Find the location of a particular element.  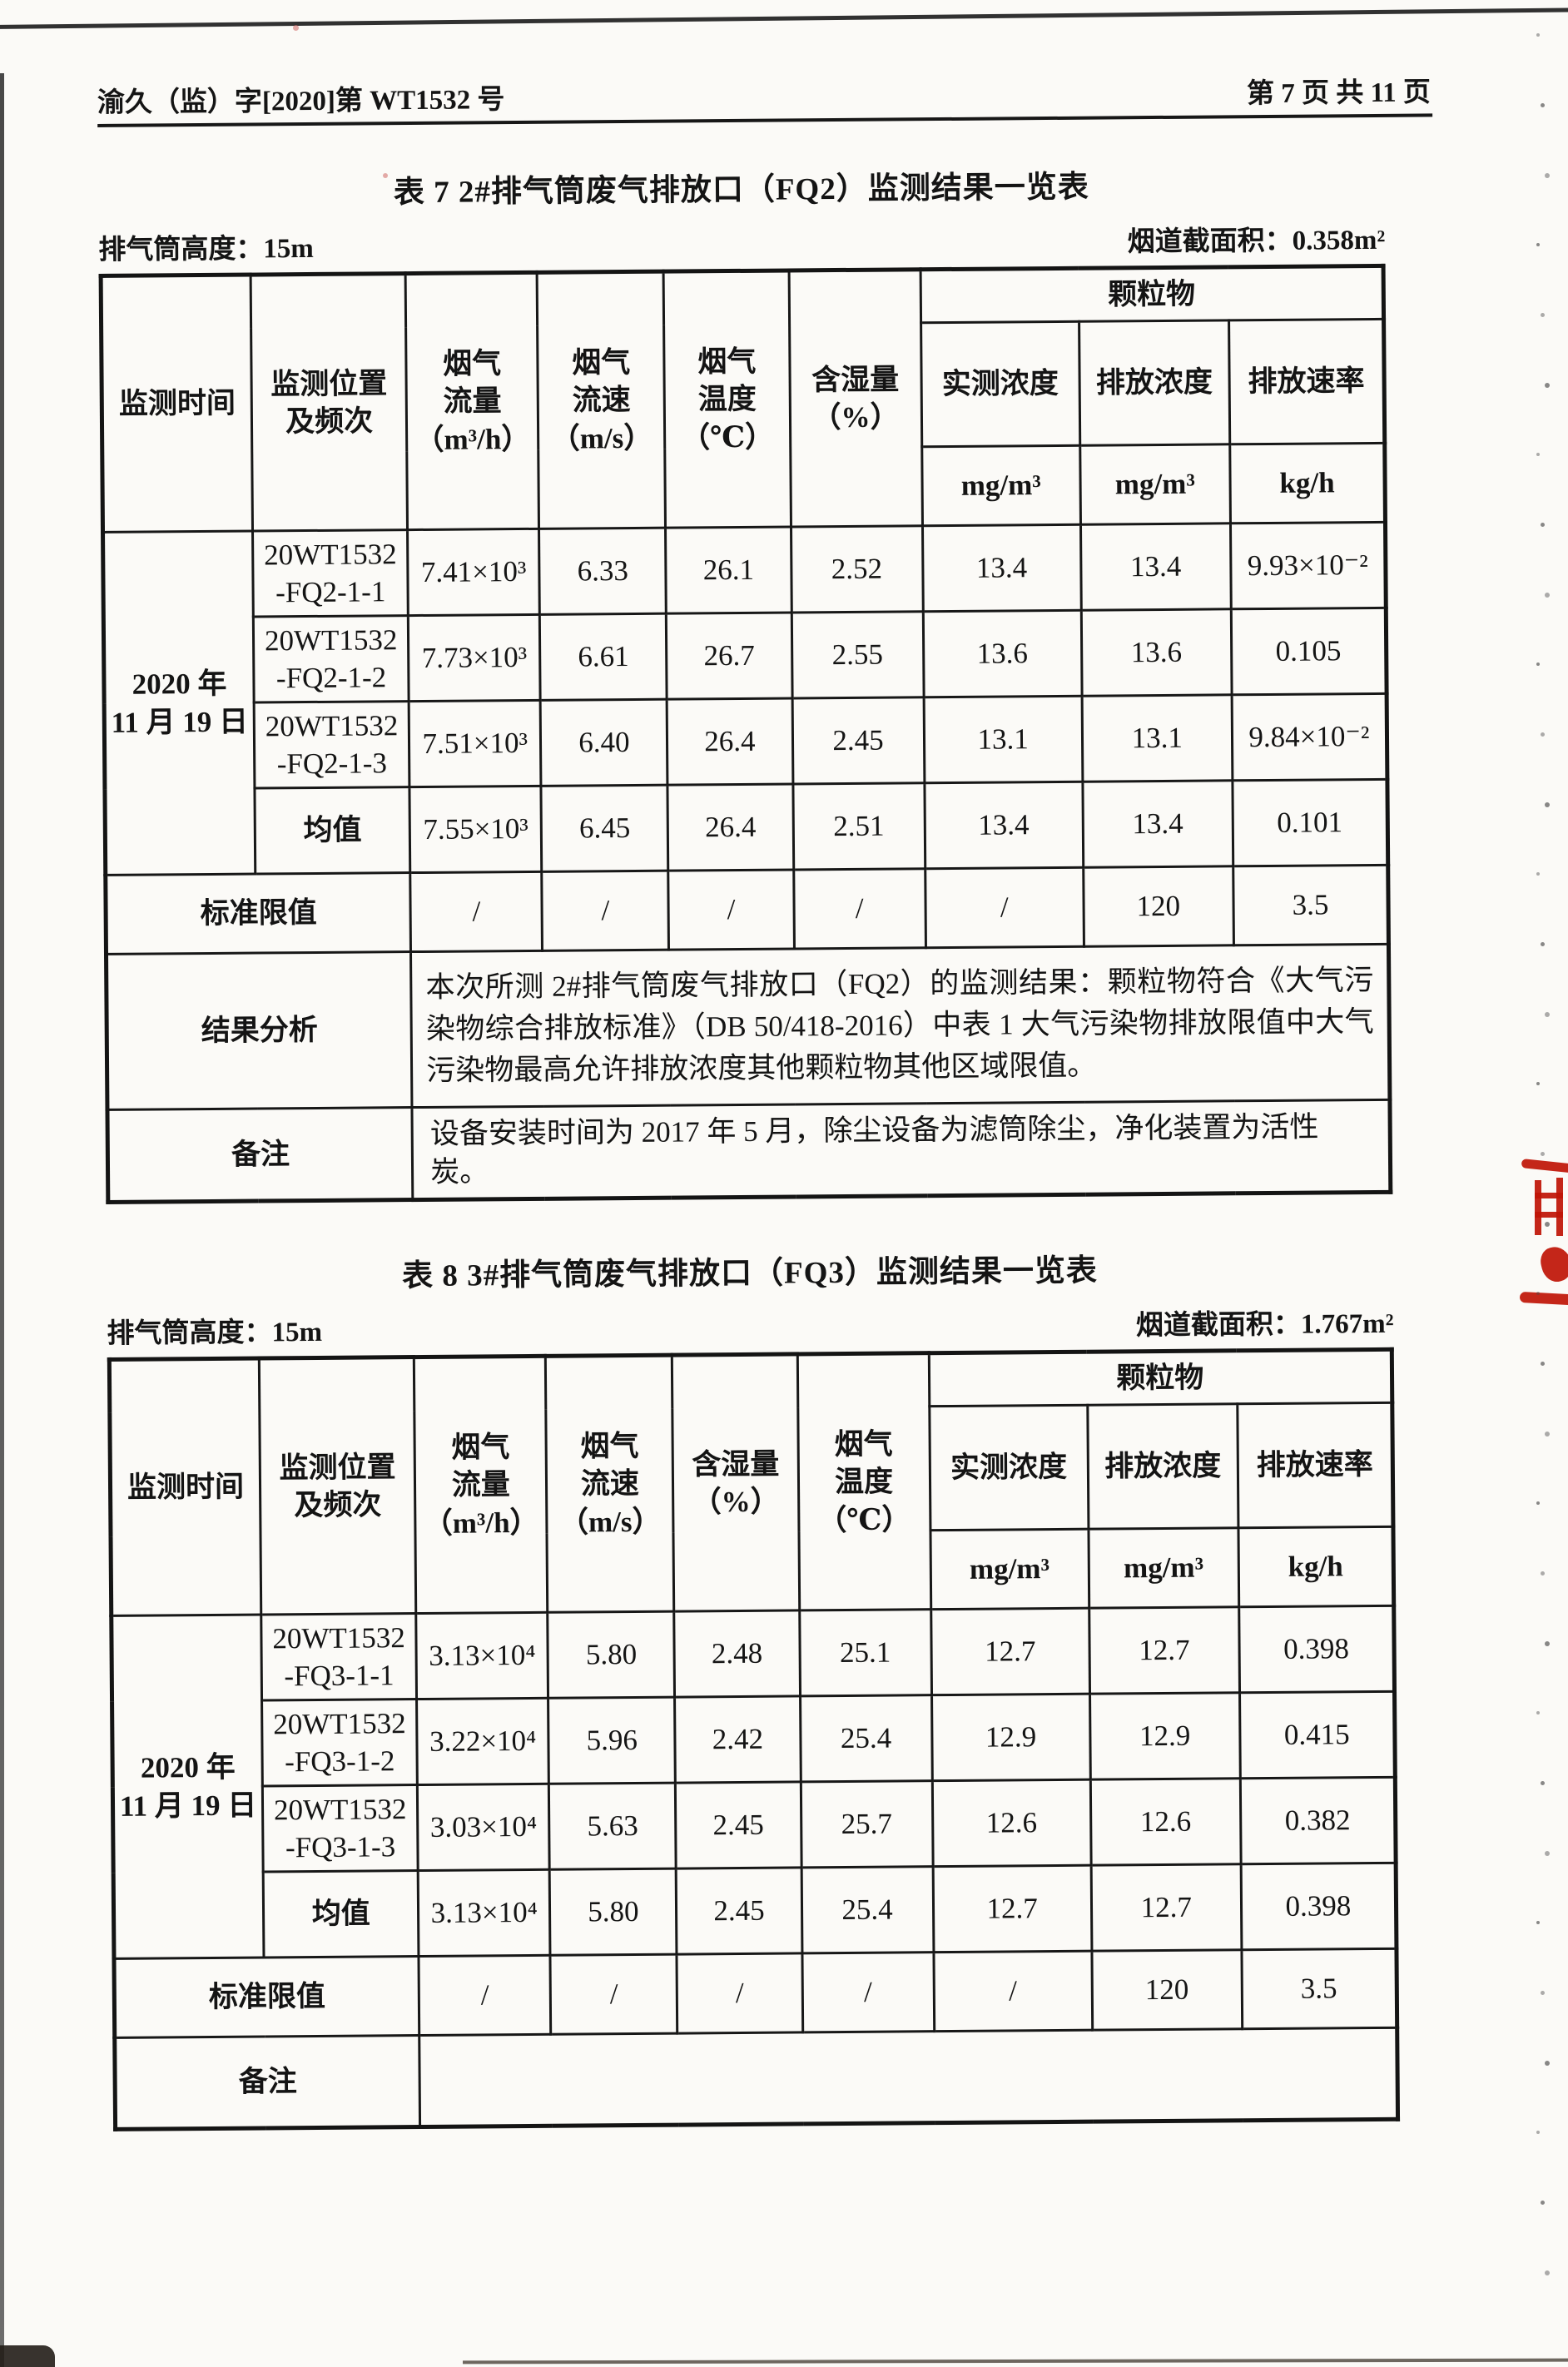

col-header-time: 监测时间 is located at coordinates (177, 404).